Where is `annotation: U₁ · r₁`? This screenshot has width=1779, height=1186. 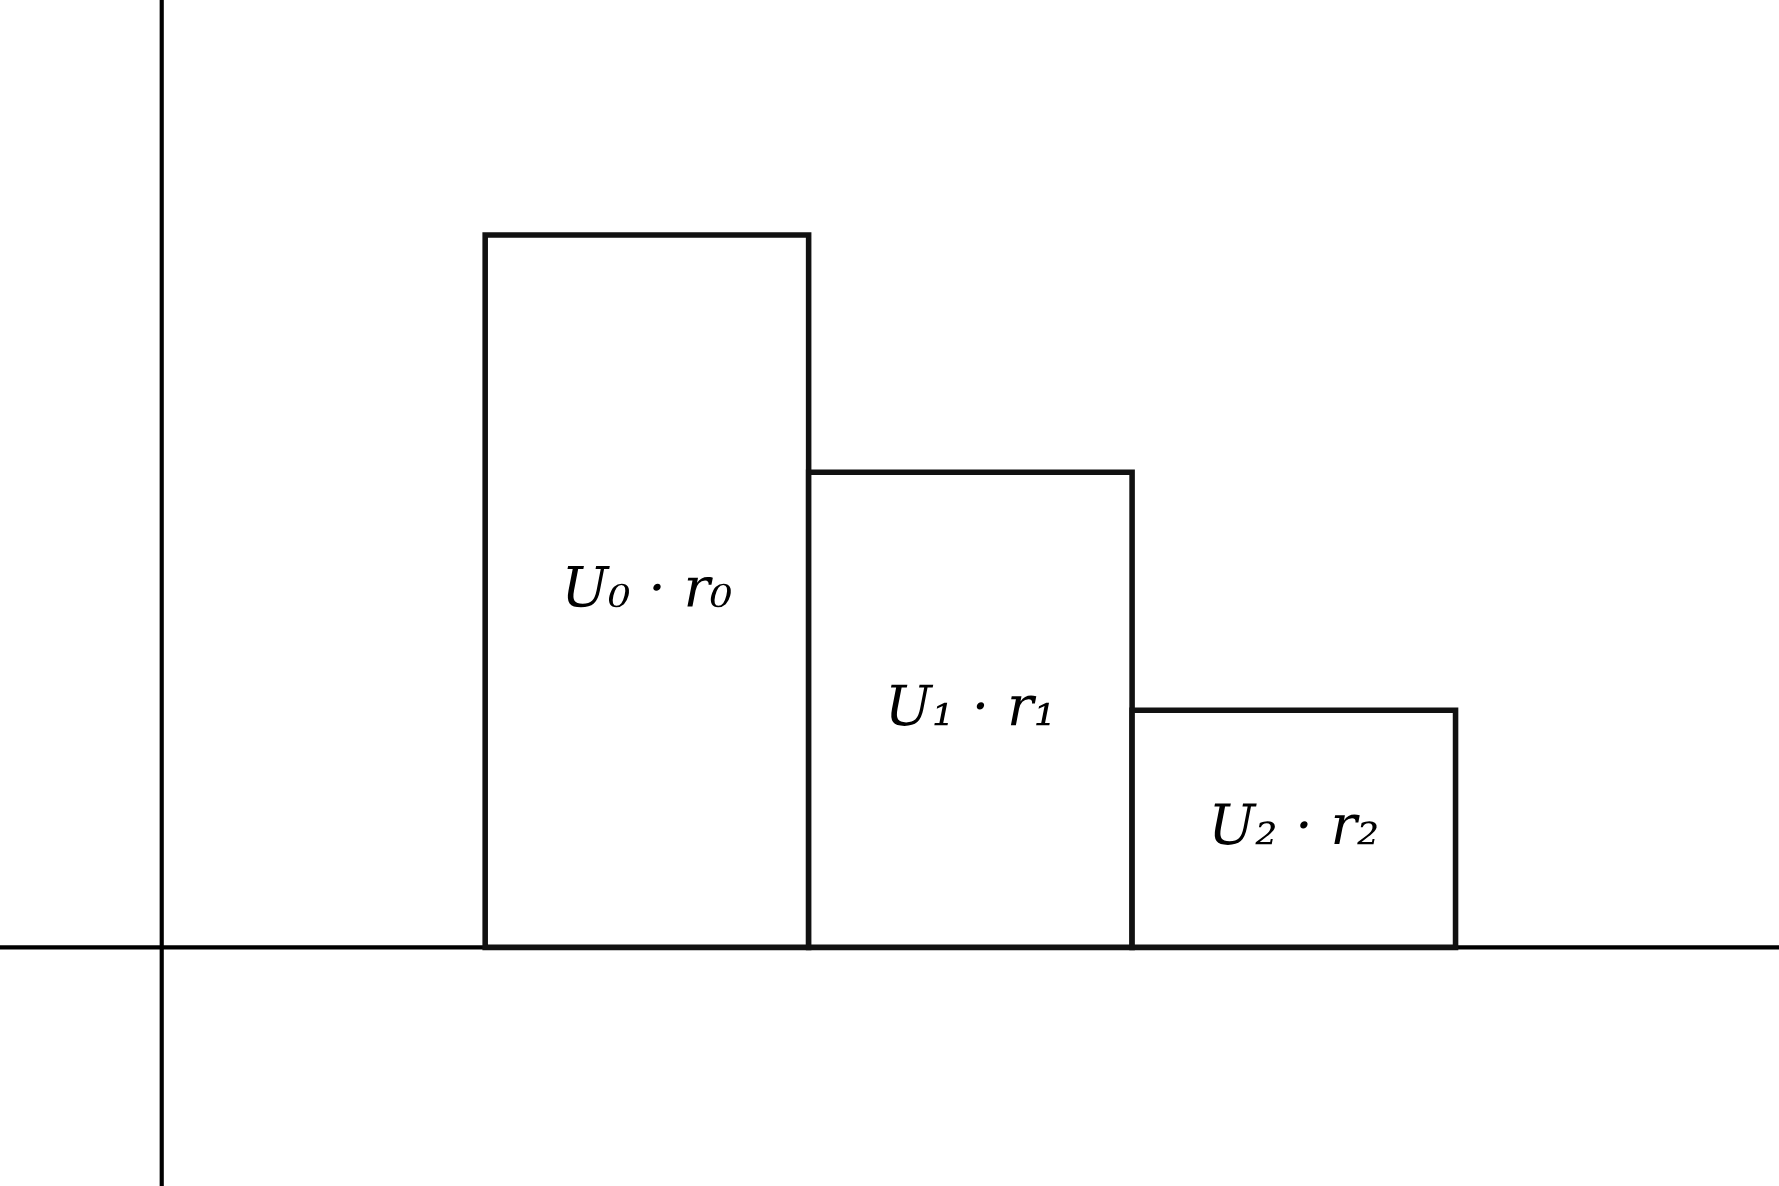
annotation: U₁ · r₁ is located at coordinates (970, 705).